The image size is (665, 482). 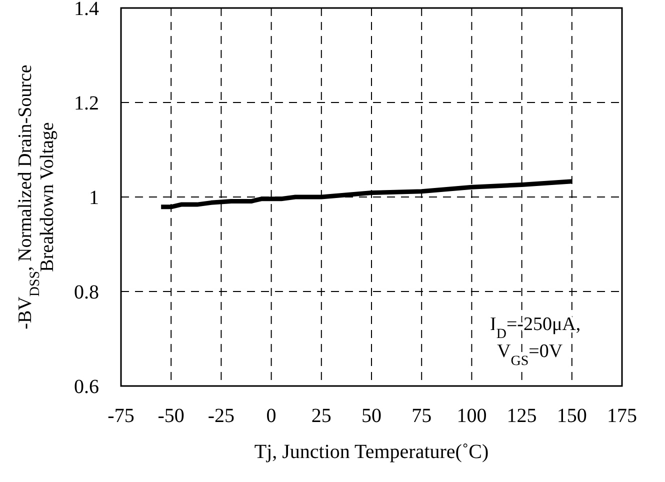 What do you see at coordinates (121, 416) in the screenshot?
I see `x-tick-label: -75` at bounding box center [121, 416].